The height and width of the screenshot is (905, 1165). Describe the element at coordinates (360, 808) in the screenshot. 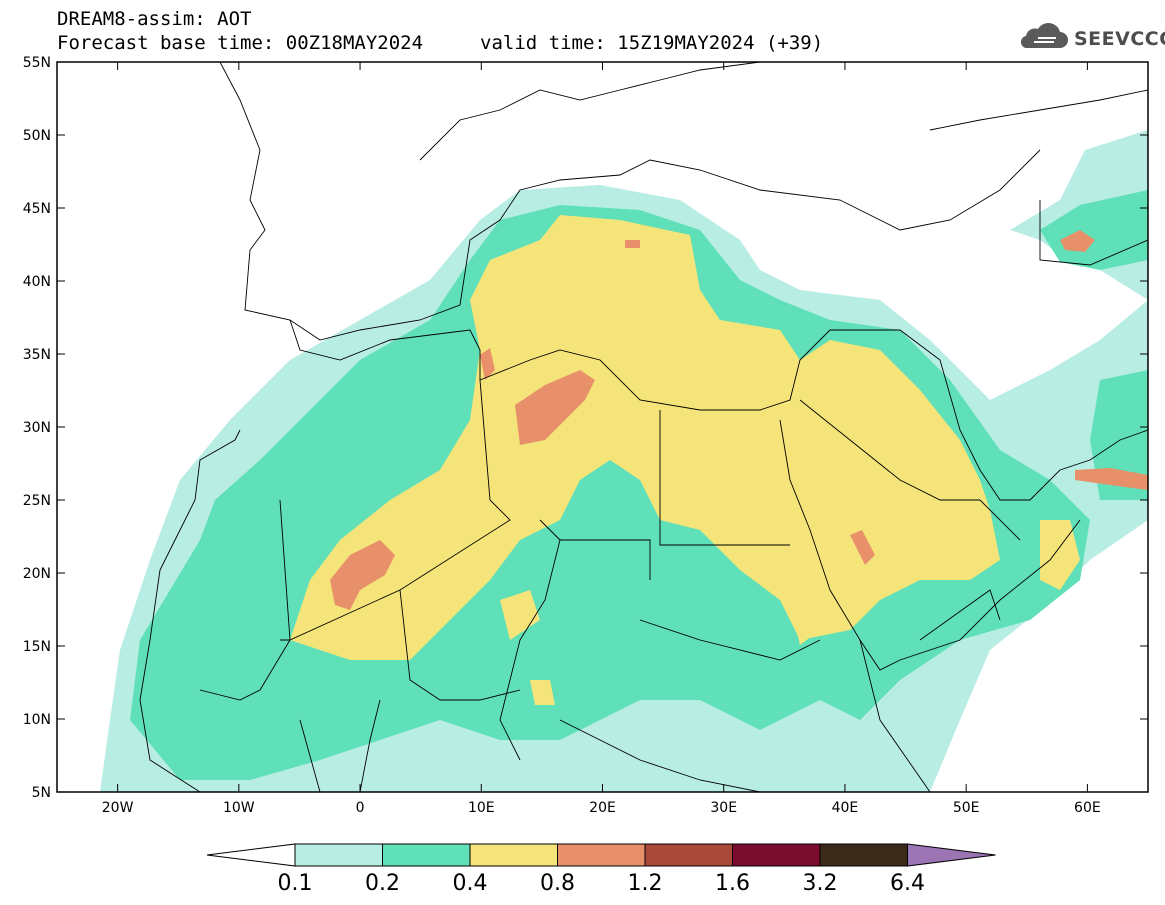

I see `lon-tick-label: 0` at that location.